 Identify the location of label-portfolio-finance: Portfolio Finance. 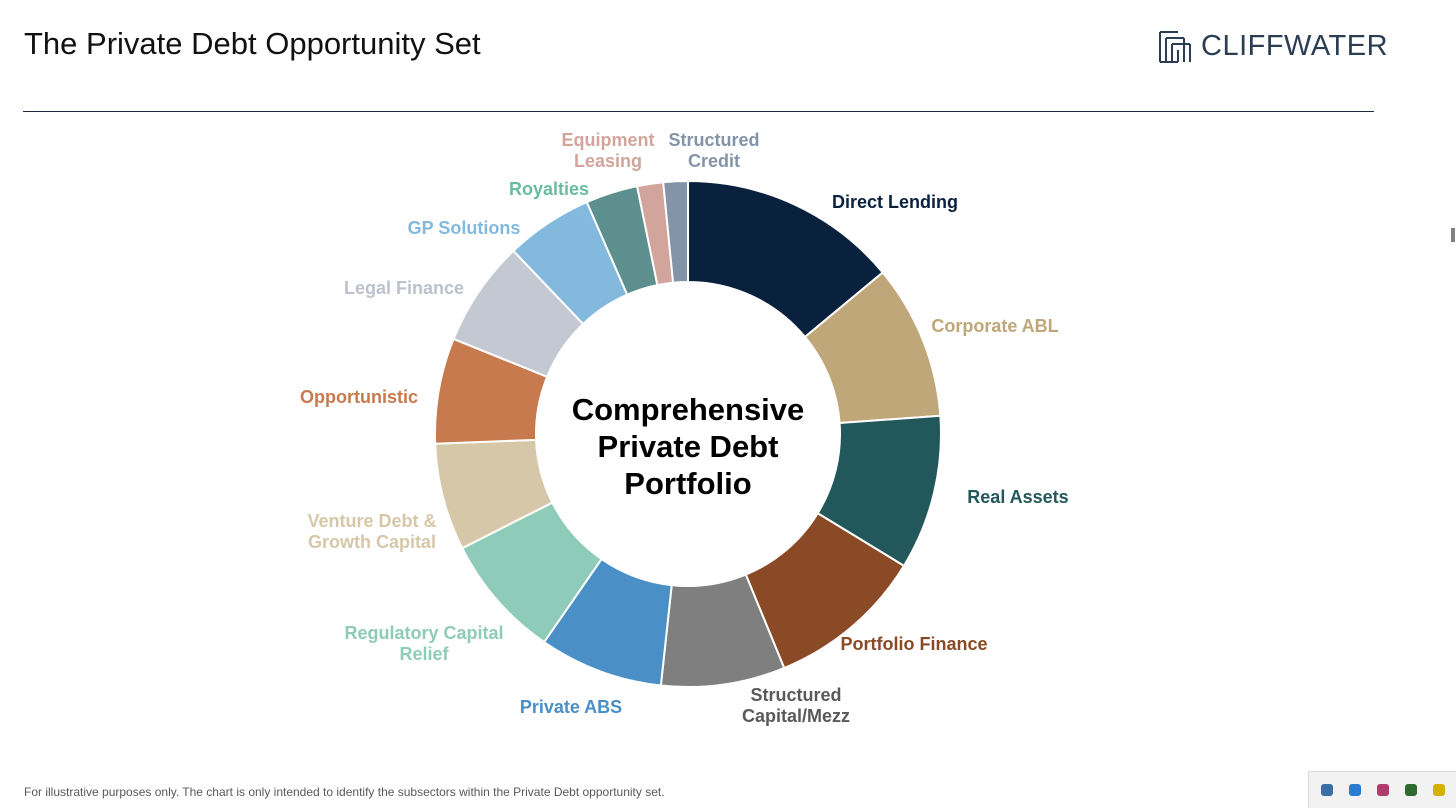
(913, 644).